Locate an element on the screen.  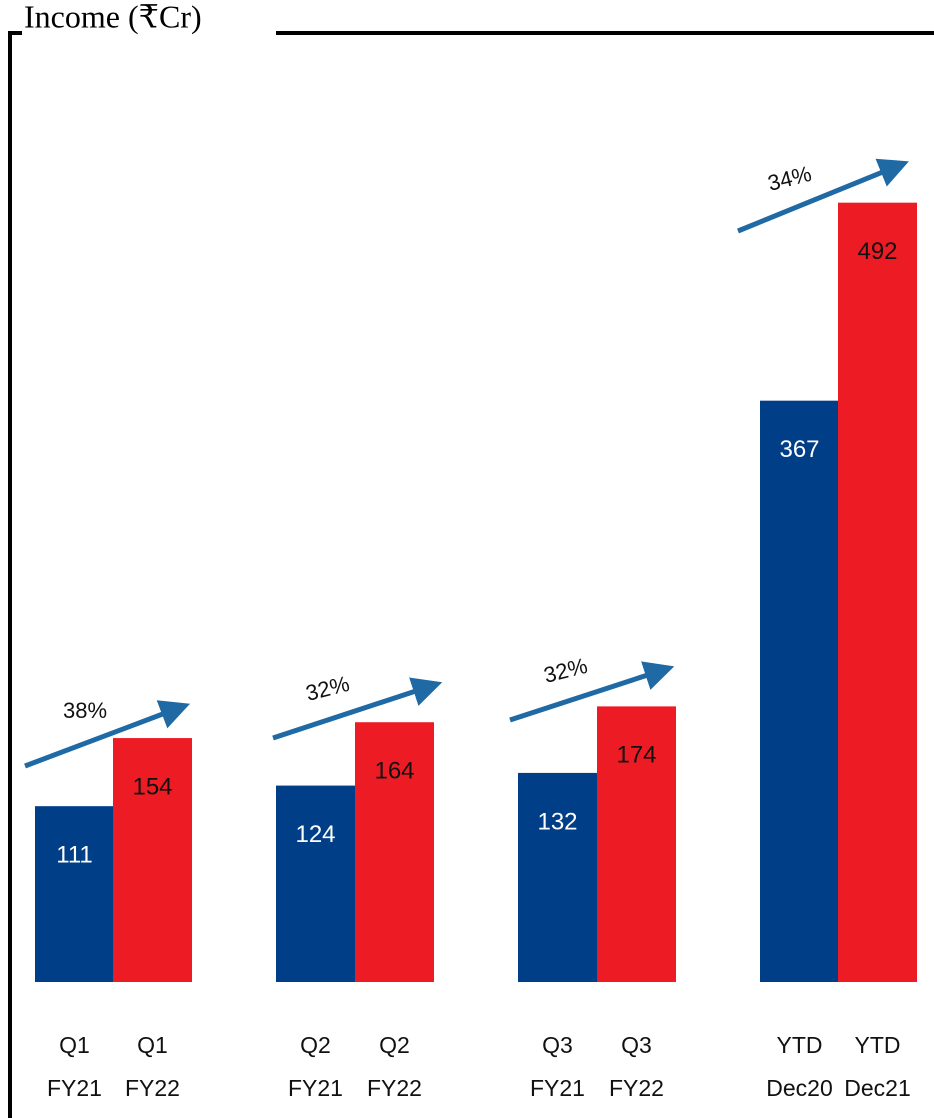
value-label: 367 is located at coordinates (799, 449).